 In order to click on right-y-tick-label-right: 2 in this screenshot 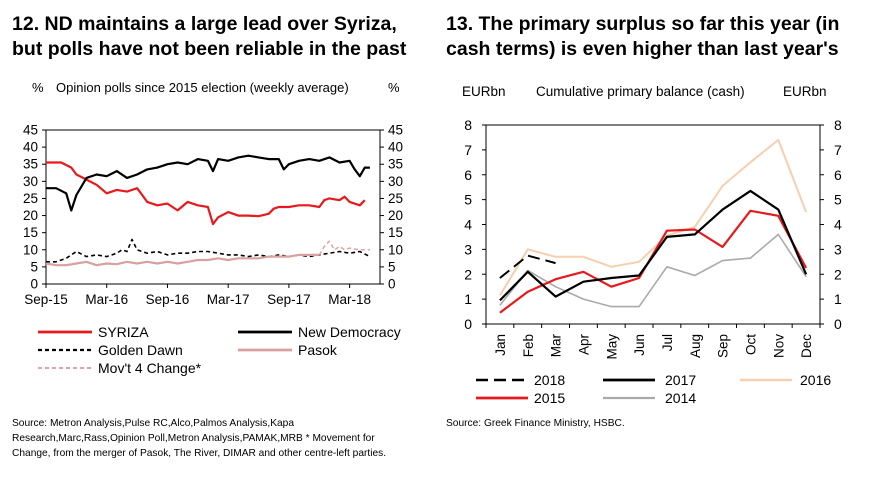, I will do `click(838, 274)`.